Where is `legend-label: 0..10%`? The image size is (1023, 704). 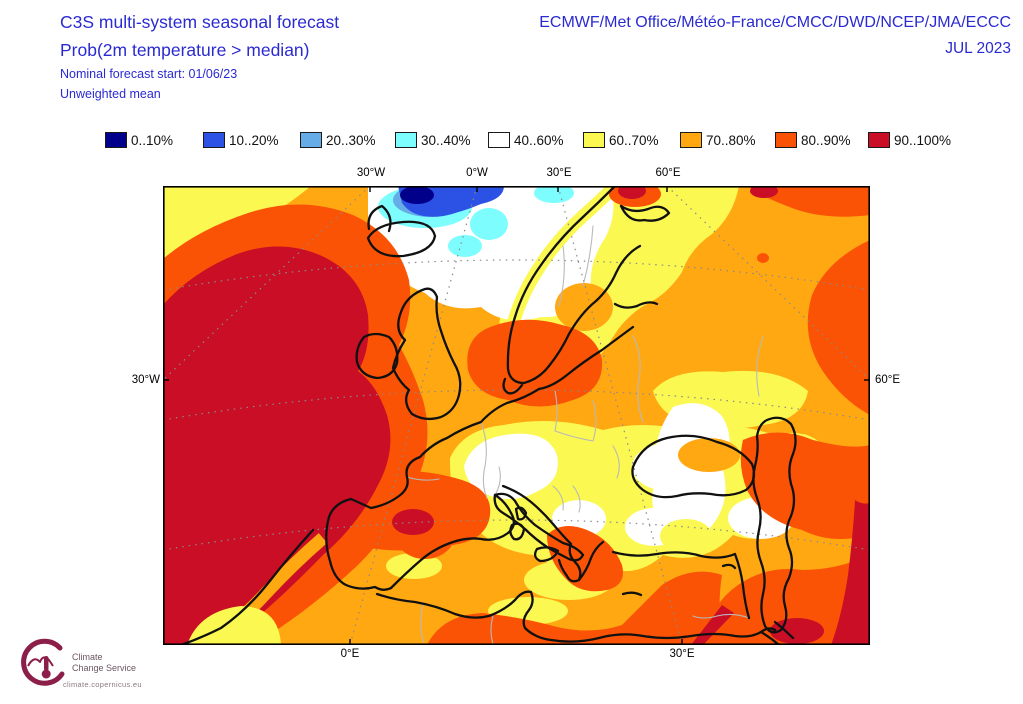 legend-label: 0..10% is located at coordinates (152, 140).